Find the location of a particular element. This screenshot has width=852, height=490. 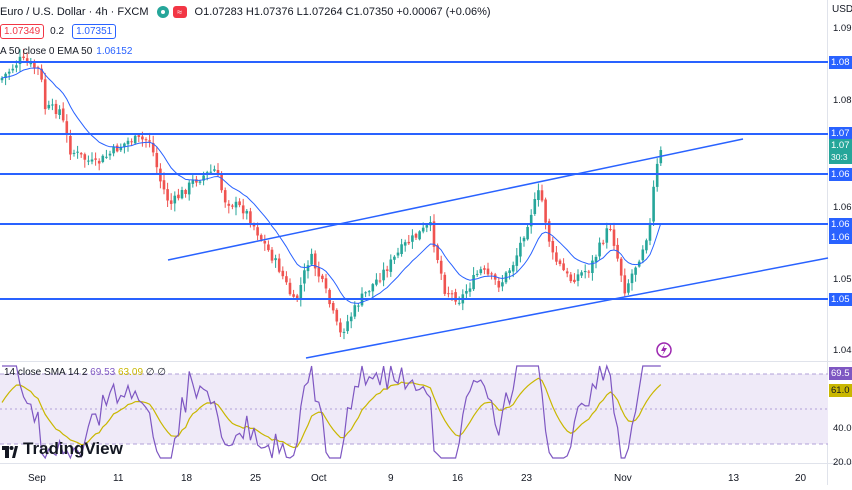

rsi-scale: 40.0 20.0 is located at coordinates (842, 445).